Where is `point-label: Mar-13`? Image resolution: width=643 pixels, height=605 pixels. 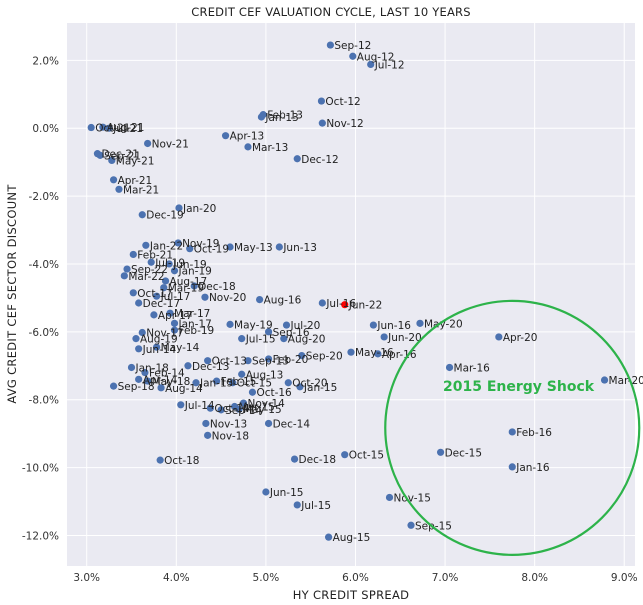
point-label: Mar-13 is located at coordinates (270, 148).